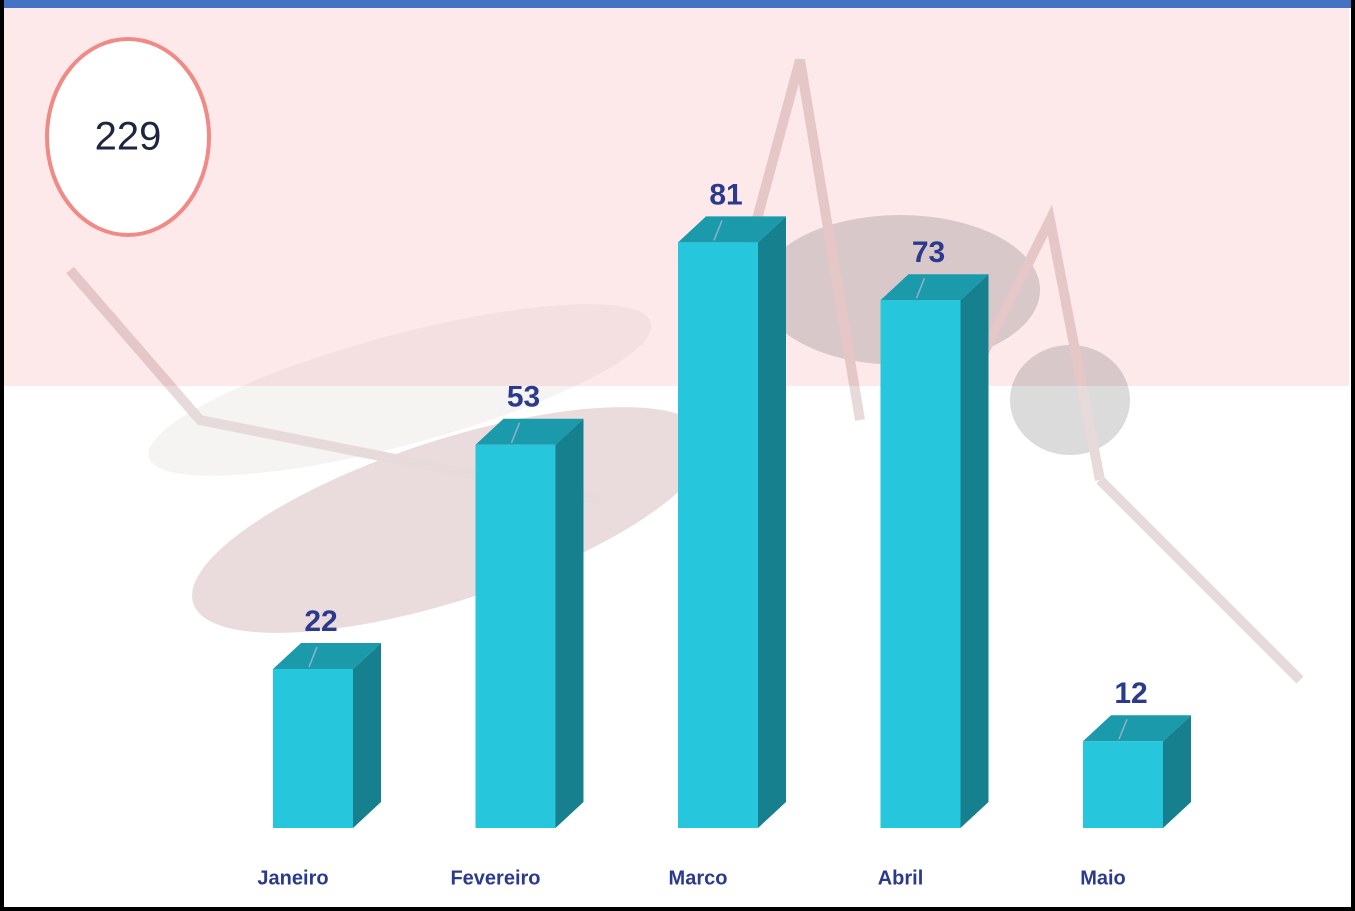 The height and width of the screenshot is (911, 1355). What do you see at coordinates (928, 252) in the screenshot?
I see `data-label: 73` at bounding box center [928, 252].